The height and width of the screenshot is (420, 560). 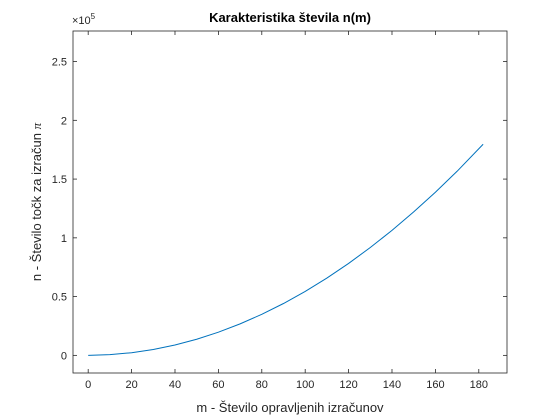 I want to click on y-axis-label: n - Število točk za izračun π, so click(x=36, y=201).